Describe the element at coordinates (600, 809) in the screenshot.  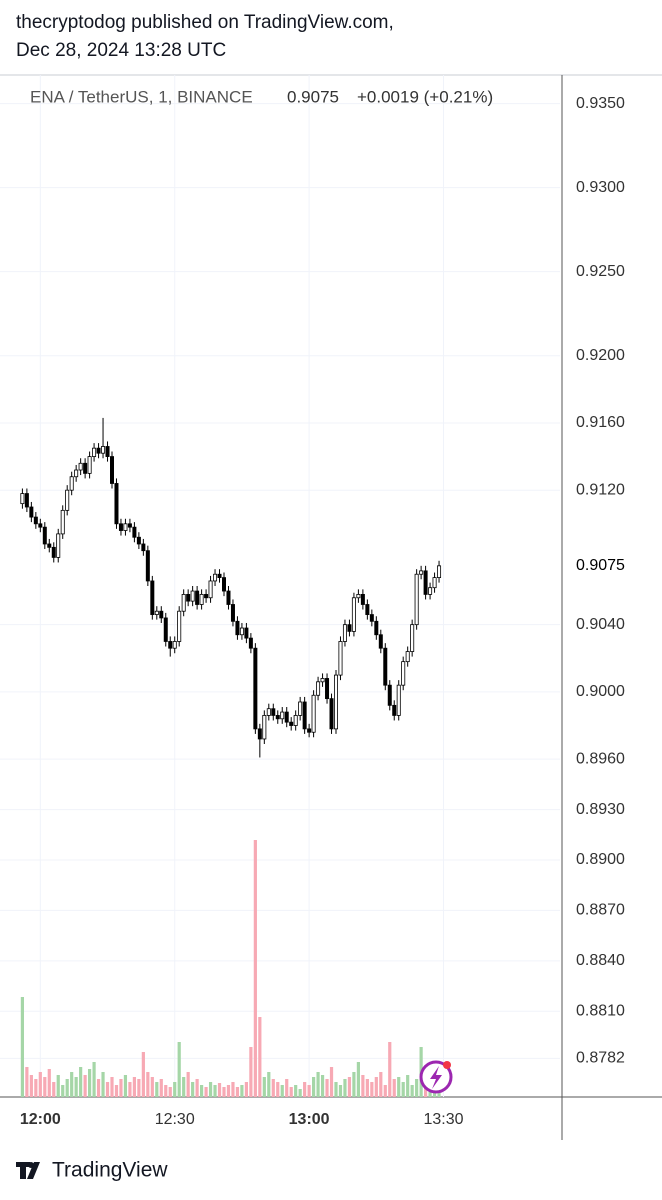
I see `y-tick-label: 0.8930` at that location.